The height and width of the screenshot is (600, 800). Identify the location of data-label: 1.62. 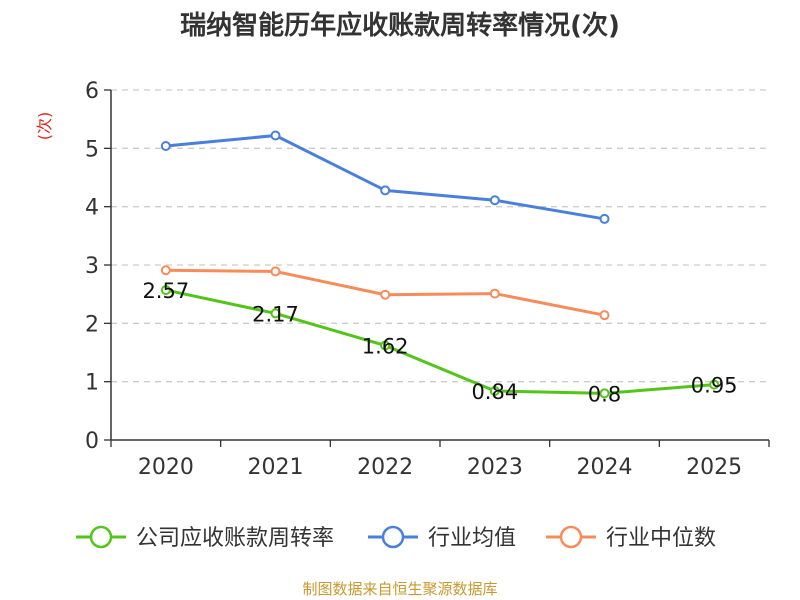
(385, 347).